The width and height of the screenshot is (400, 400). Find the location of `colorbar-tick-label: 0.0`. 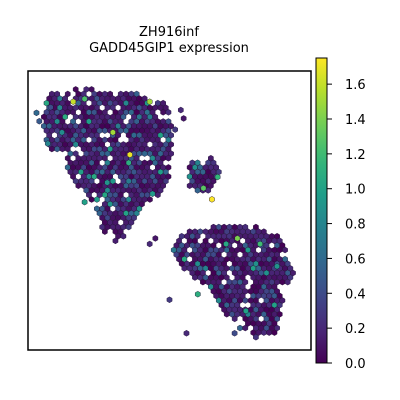

colorbar-tick-label: 0.0 is located at coordinates (355, 364).